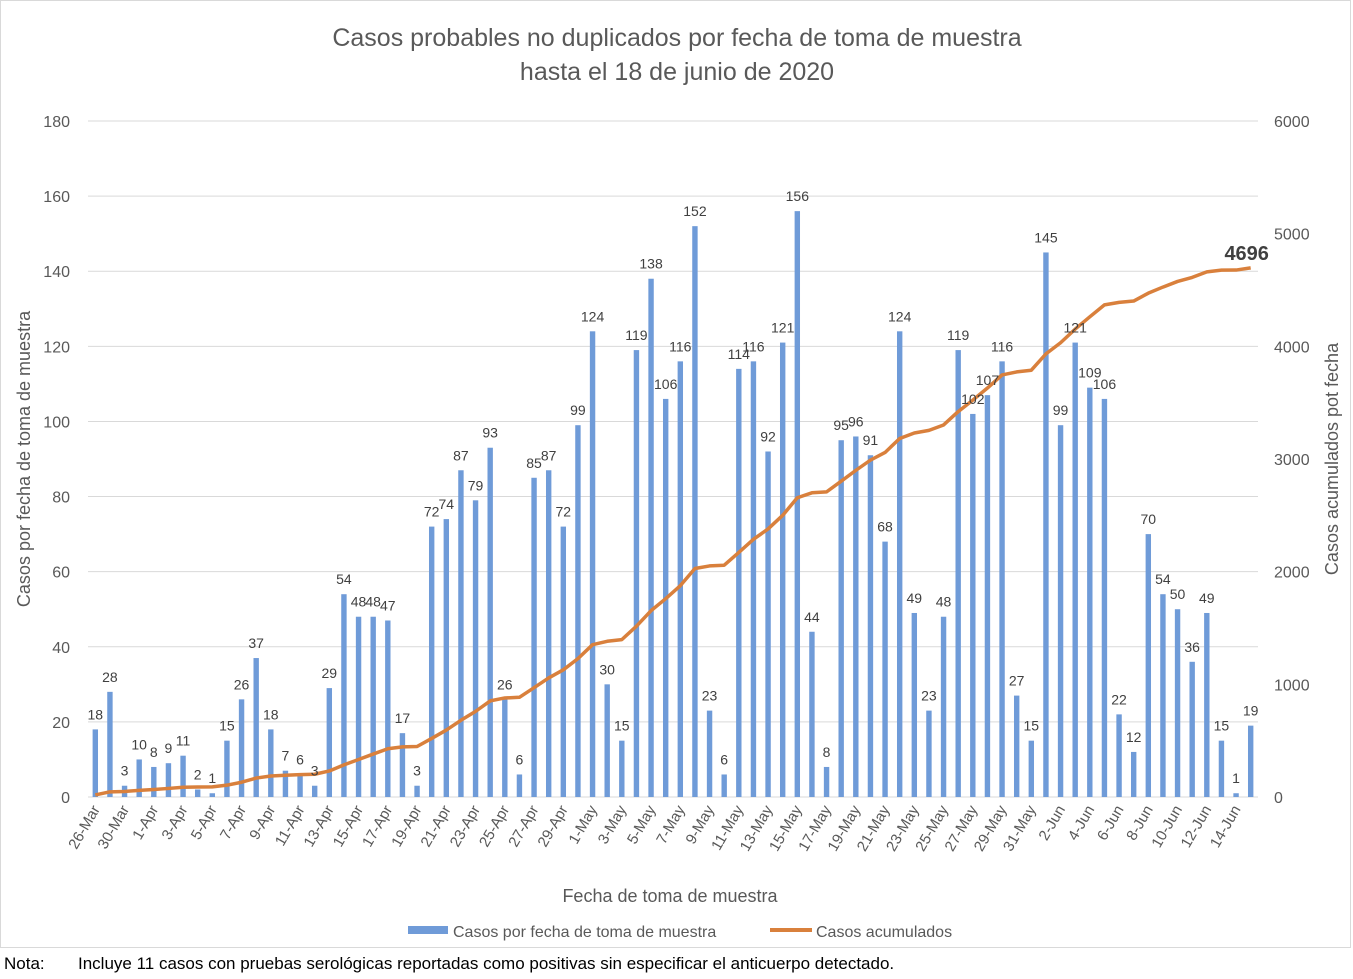  I want to click on y-right-tick-label: 3000, so click(1292, 460).